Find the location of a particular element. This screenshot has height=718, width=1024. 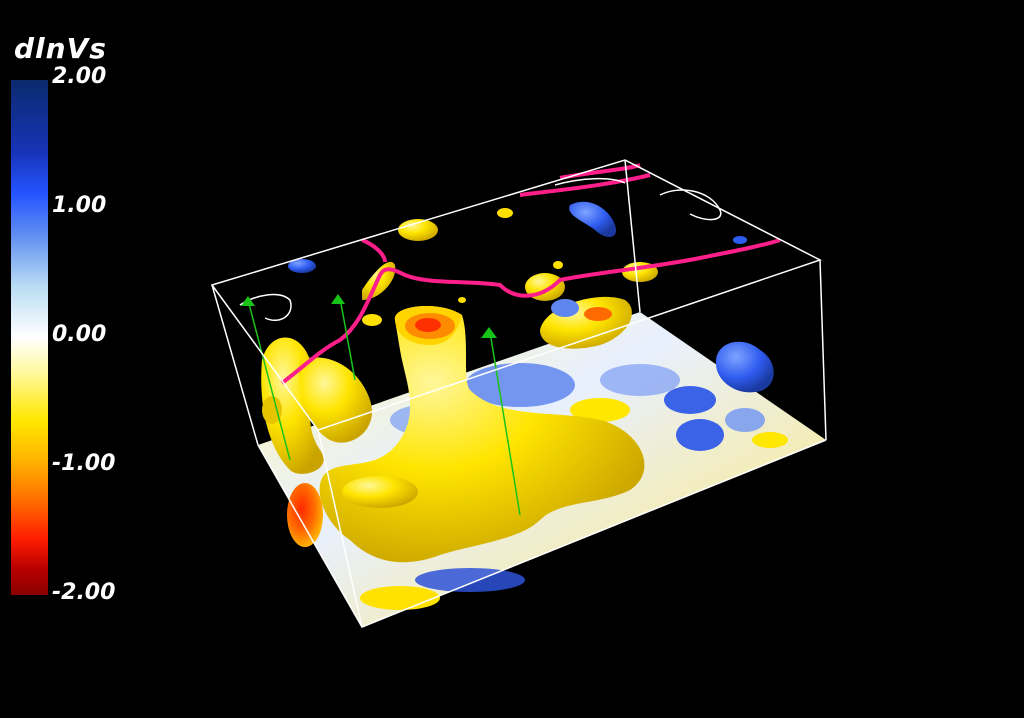

colorbar-tick-min: -2.00 is located at coordinates (84, 592).